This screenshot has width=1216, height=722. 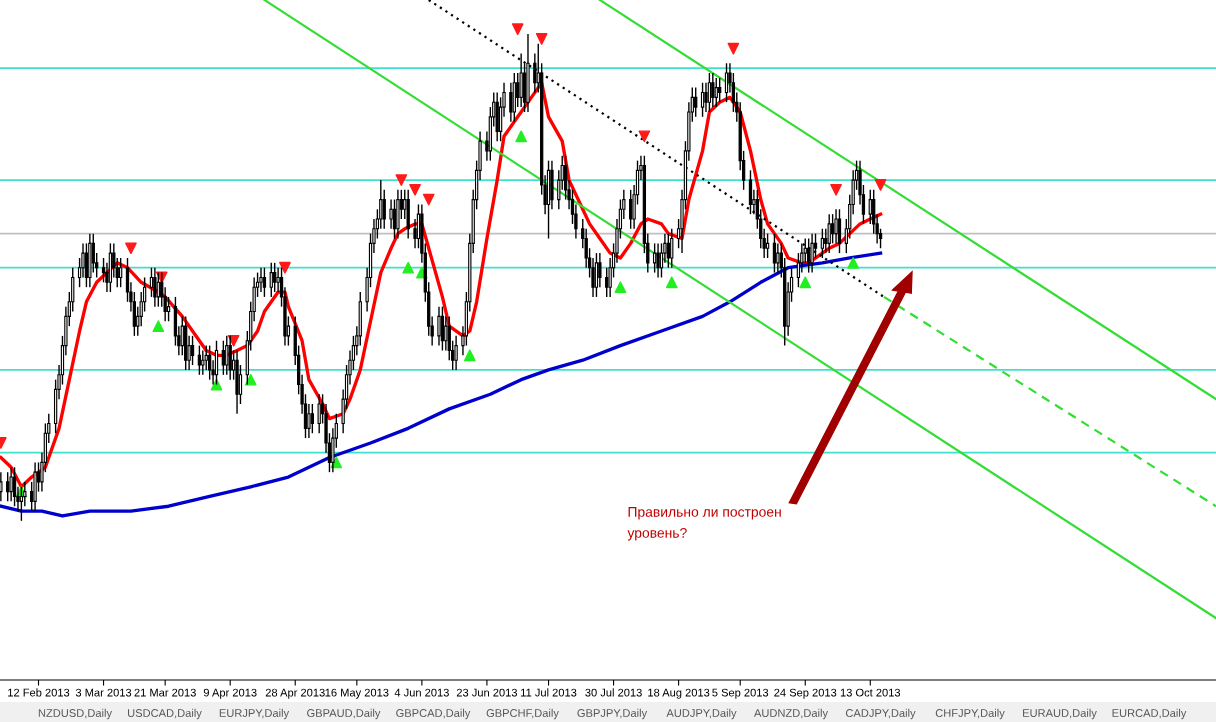 What do you see at coordinates (805, 693) in the screenshot?
I see `x-tick-label: 24 Sep 2013` at bounding box center [805, 693].